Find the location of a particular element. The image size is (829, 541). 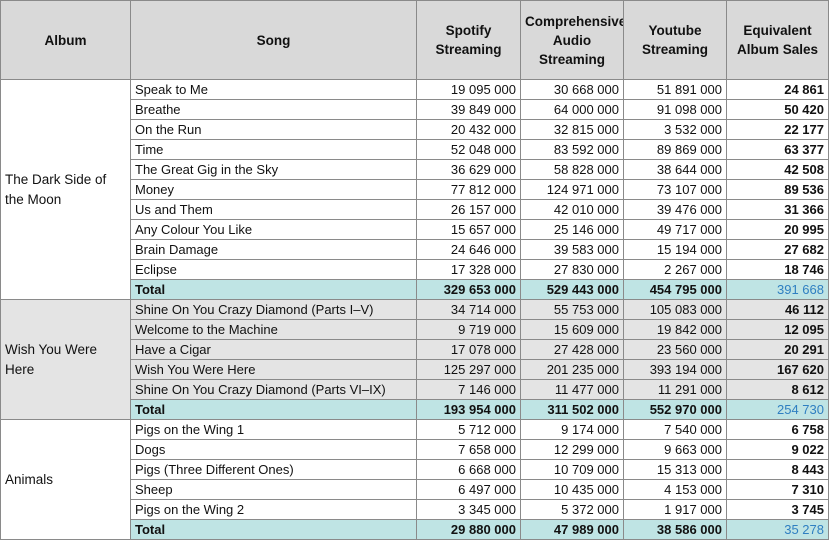

youtube-cell: 9 663 000 is located at coordinates (675, 449).